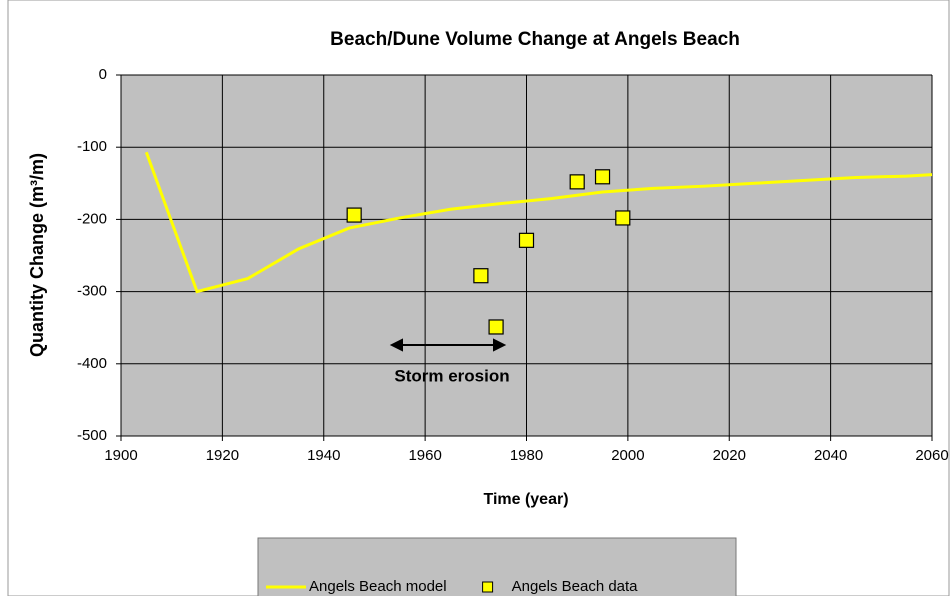 The width and height of the screenshot is (950, 596). What do you see at coordinates (830, 455) in the screenshot?
I see `x-tick-label: 2040` at bounding box center [830, 455].